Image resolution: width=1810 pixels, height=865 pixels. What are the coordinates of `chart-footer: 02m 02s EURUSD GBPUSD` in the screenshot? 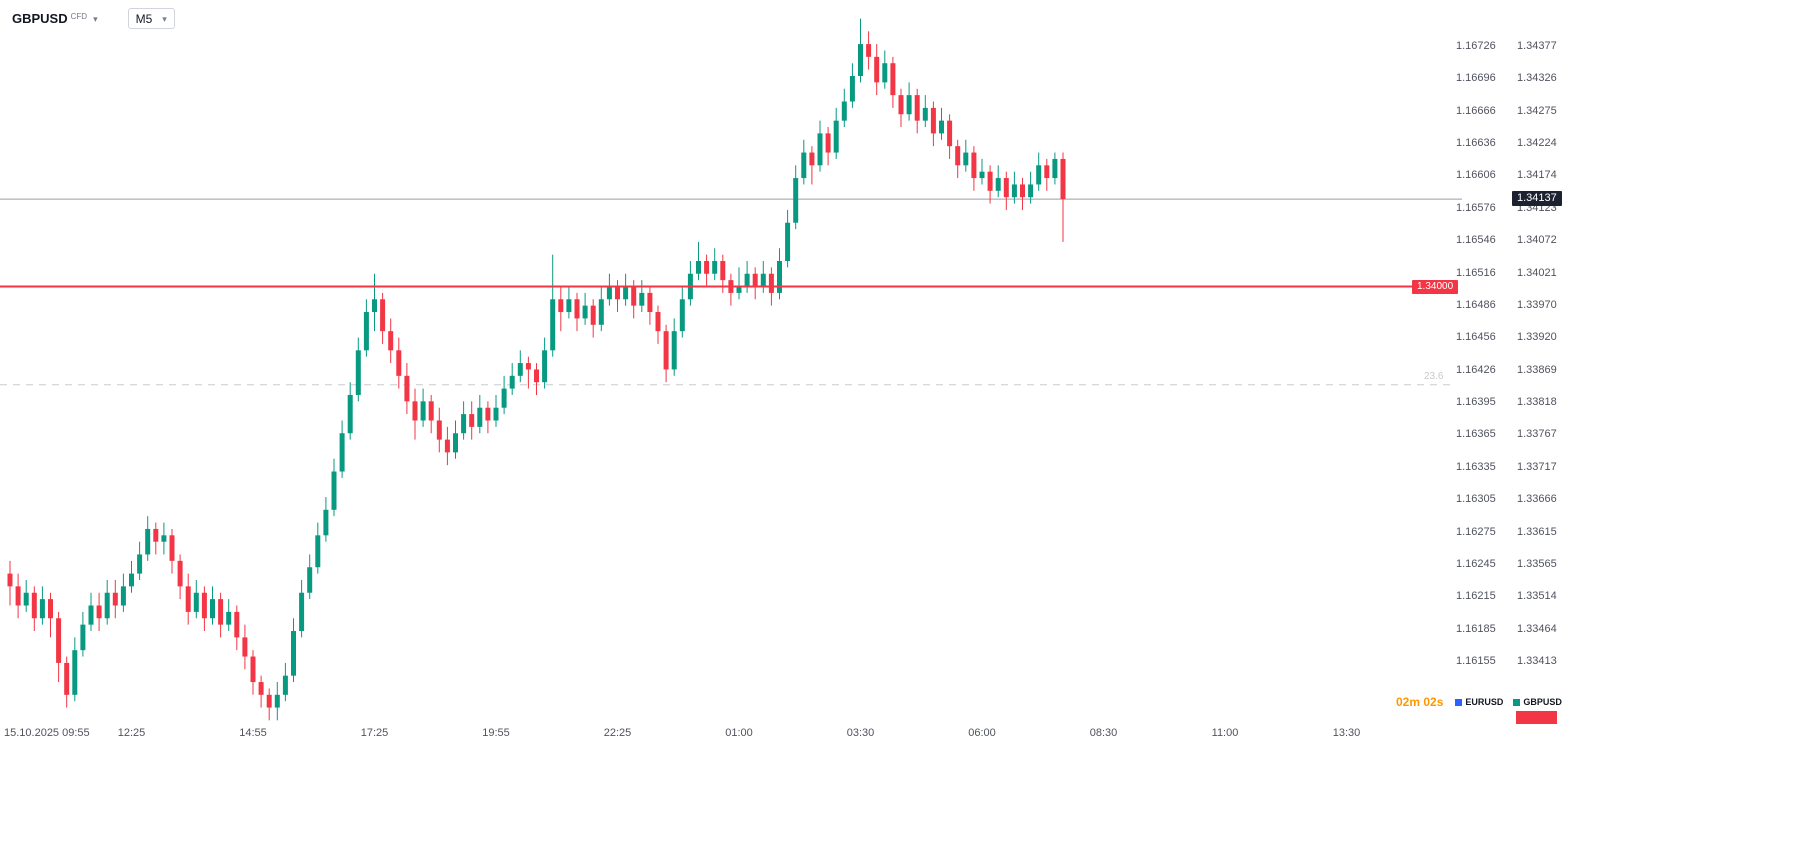 It's located at (1479, 702).